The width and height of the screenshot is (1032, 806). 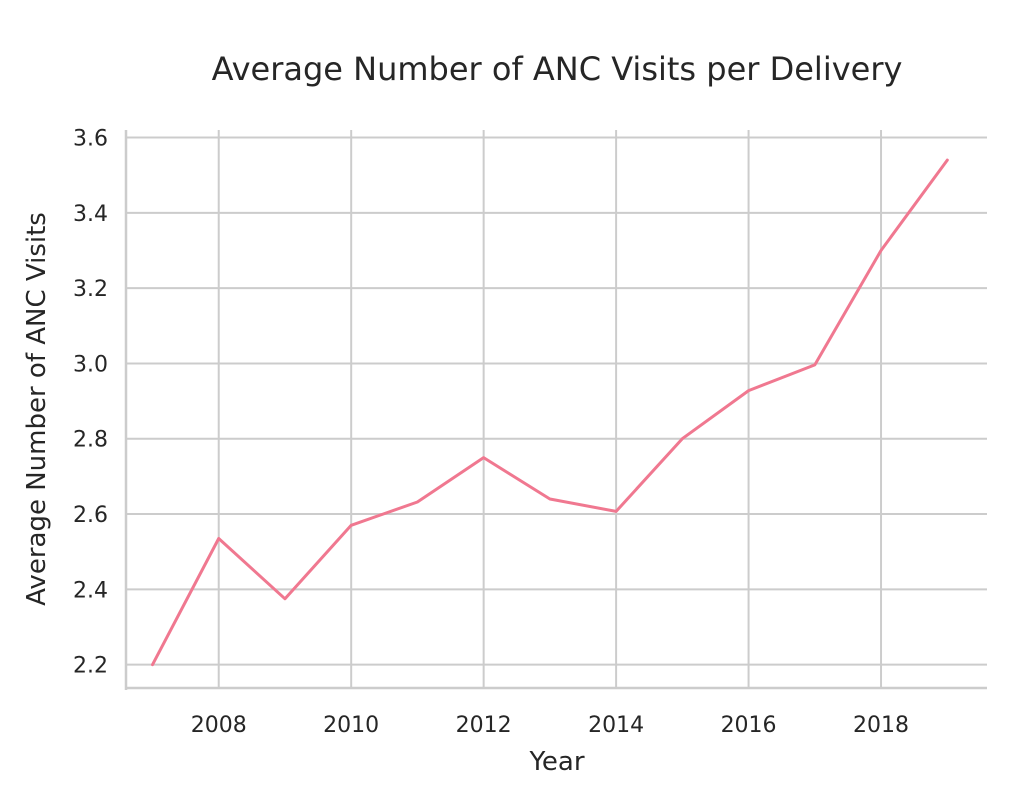 What do you see at coordinates (881, 725) in the screenshot?
I see `x-tick-label: 2018` at bounding box center [881, 725].